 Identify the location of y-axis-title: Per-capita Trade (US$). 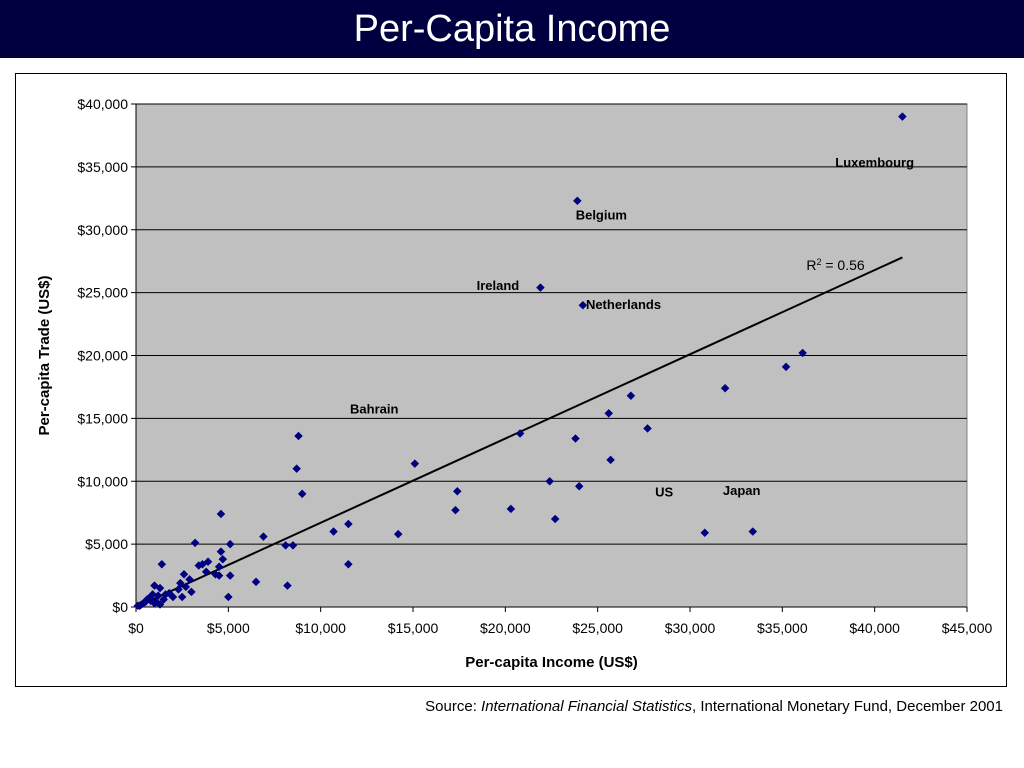
(44, 355).